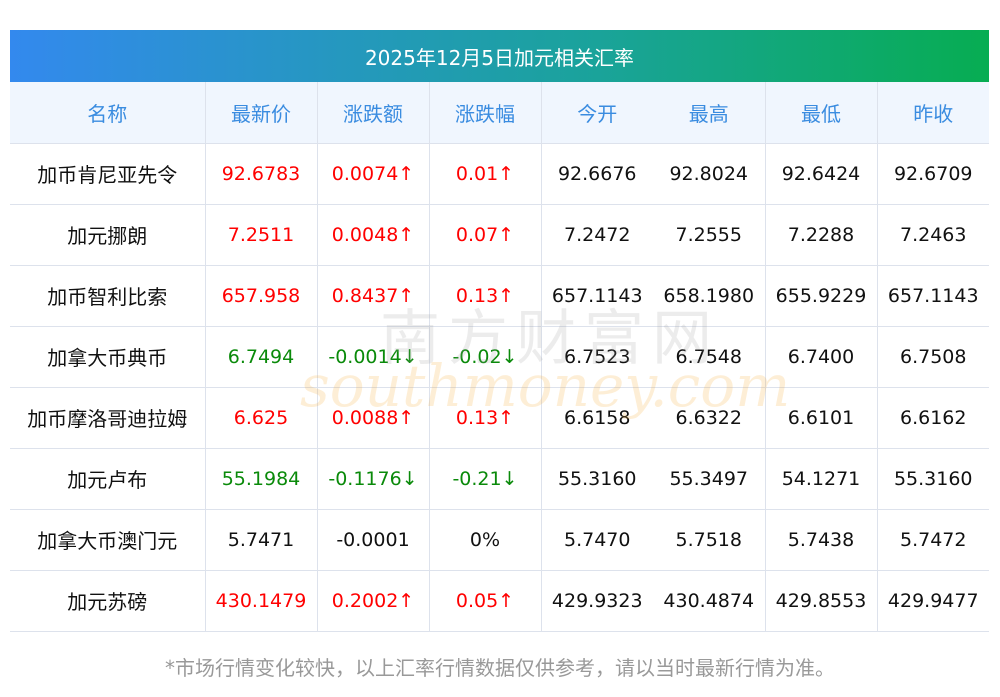 This screenshot has height=697, width=1000. What do you see at coordinates (485, 113) in the screenshot?
I see `col-change-pct: 涨跌幅` at bounding box center [485, 113].